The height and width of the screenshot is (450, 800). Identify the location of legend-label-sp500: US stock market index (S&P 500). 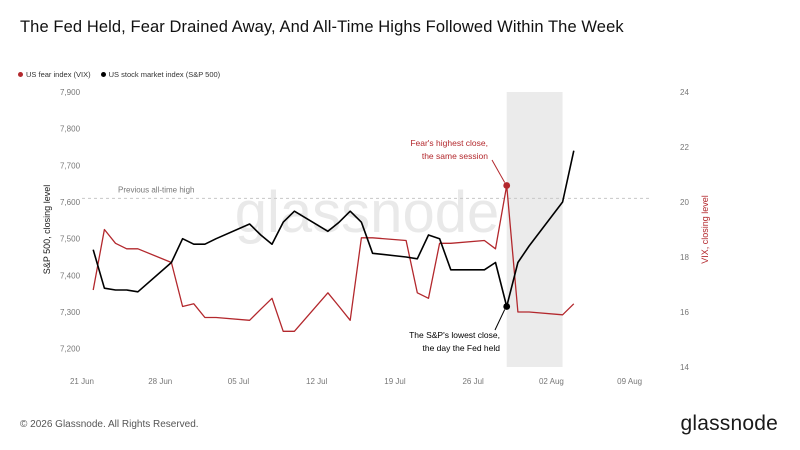
(164, 74).